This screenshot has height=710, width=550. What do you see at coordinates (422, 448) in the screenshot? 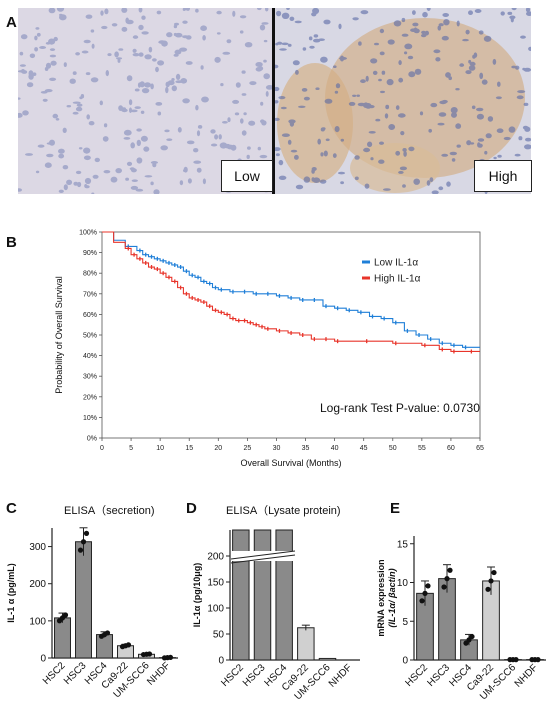
I see `km-xtick-label: 55` at bounding box center [422, 448].